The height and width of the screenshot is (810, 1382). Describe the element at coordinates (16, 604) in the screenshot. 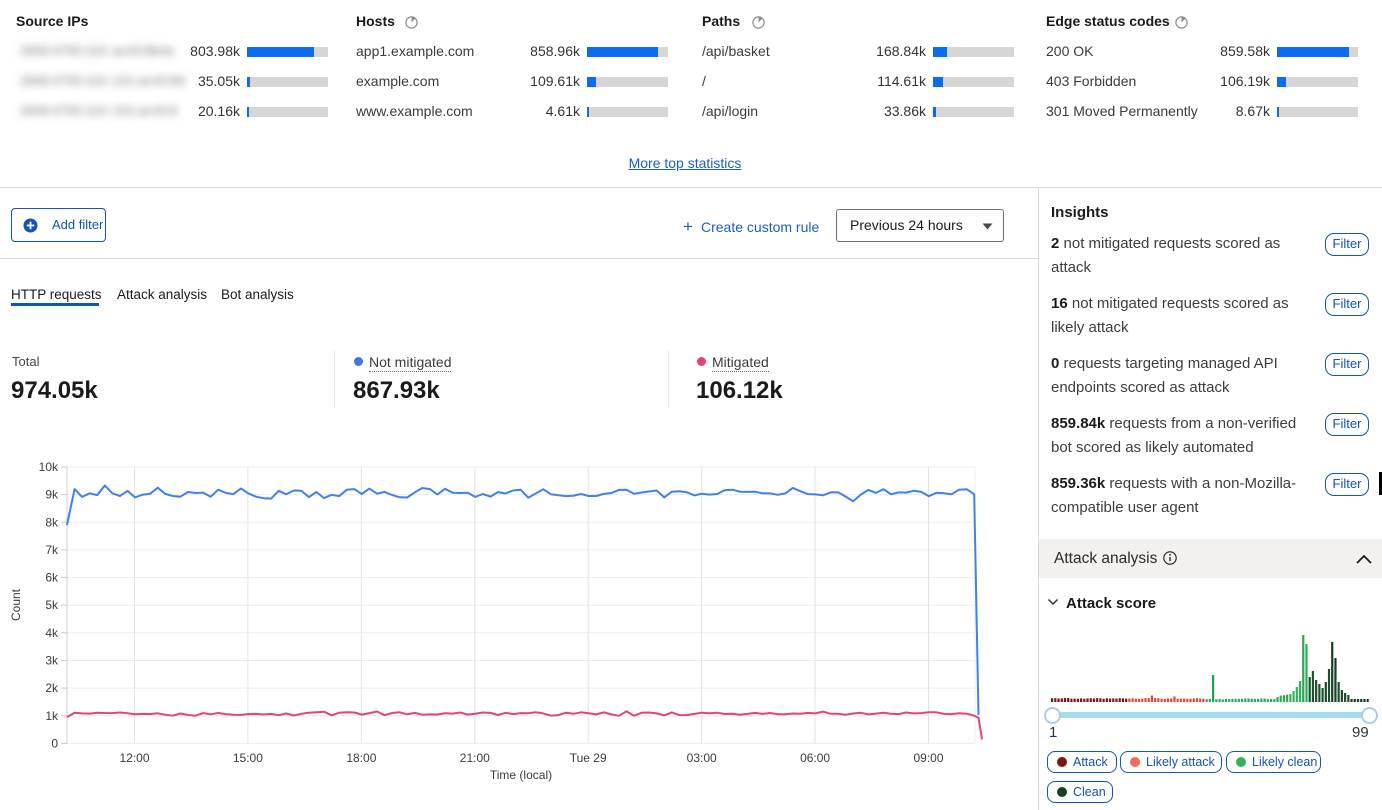

I see `svg-text: Count` at that location.